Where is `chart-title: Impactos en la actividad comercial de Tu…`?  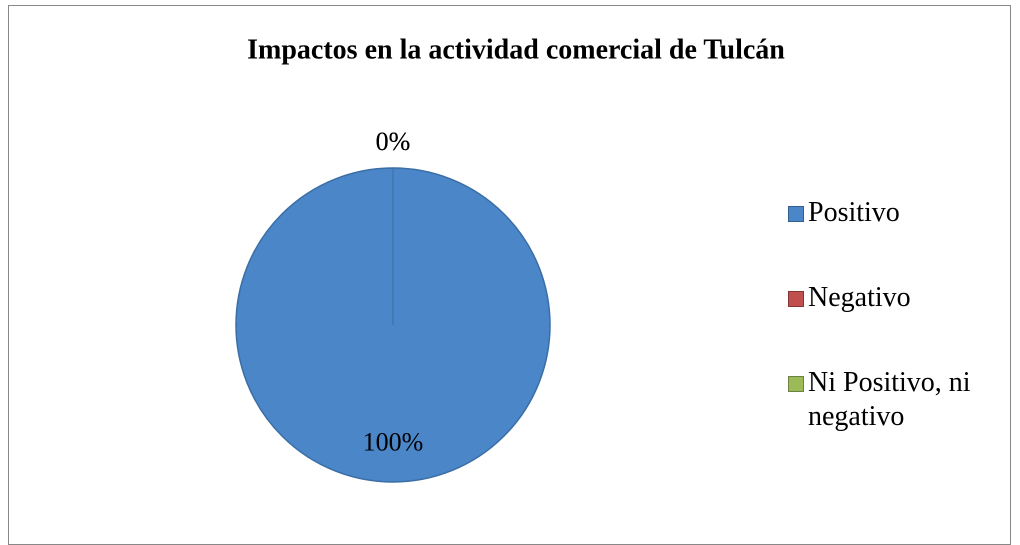 chart-title: Impactos en la actividad comercial de Tu… is located at coordinates (516, 49).